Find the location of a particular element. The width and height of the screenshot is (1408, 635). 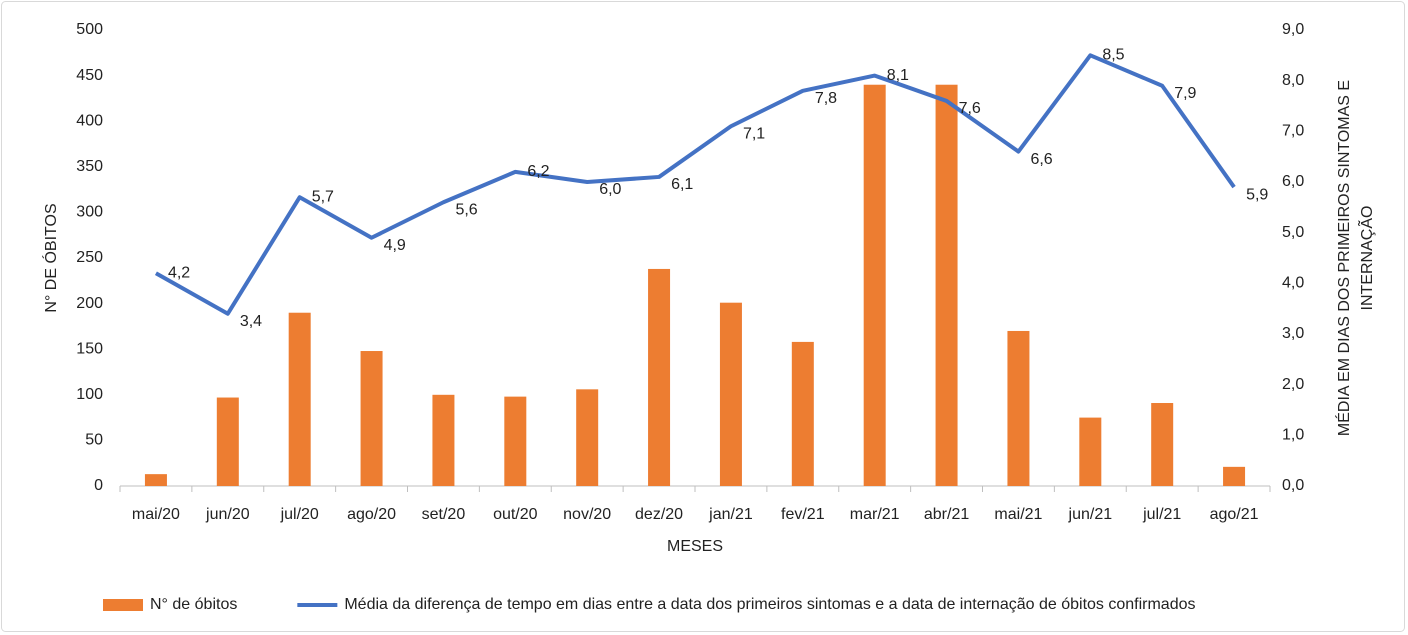

y-tick-label: 0 is located at coordinates (98, 485).